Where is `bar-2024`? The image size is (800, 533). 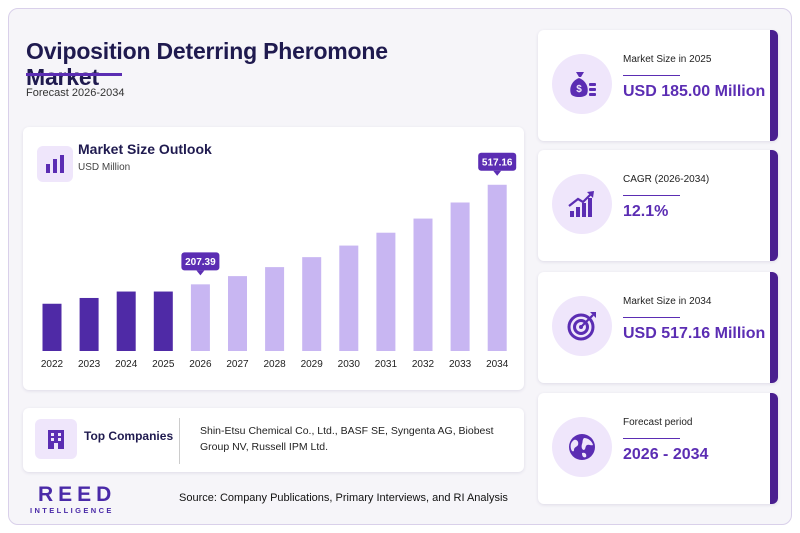 bar-2024 is located at coordinates (126, 321).